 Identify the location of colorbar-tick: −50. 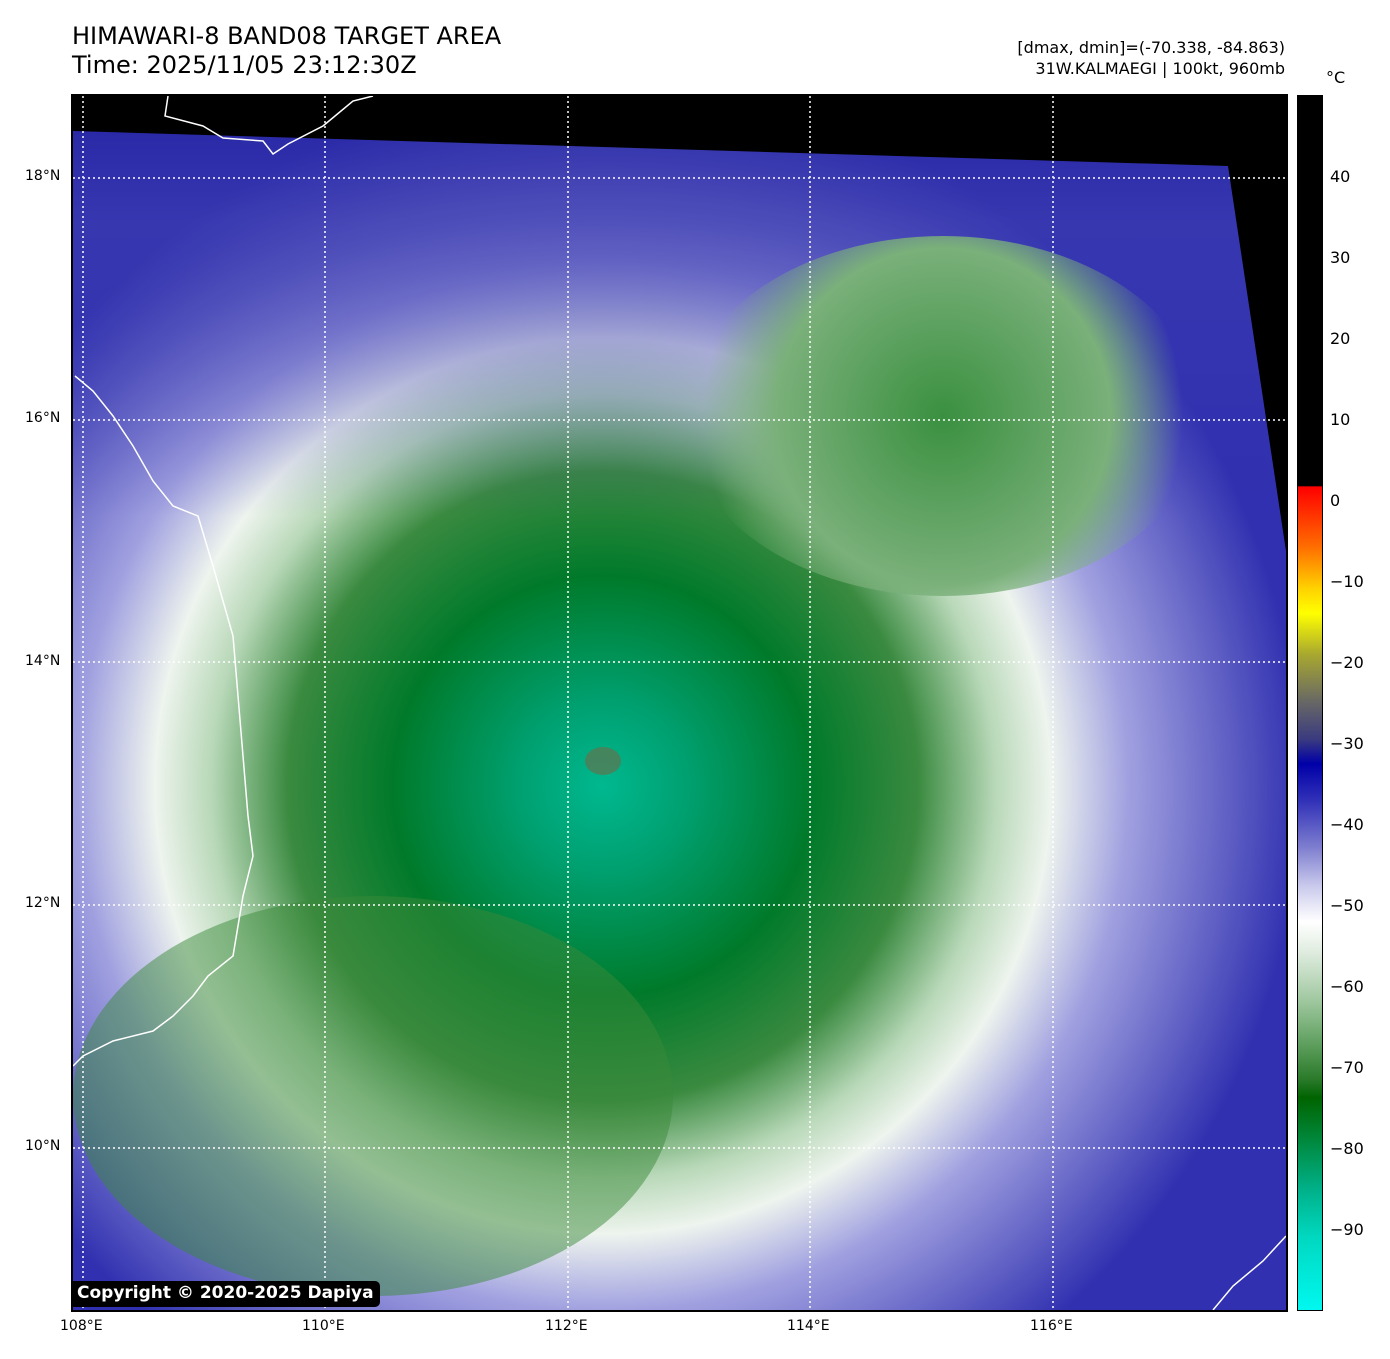
(1347, 905).